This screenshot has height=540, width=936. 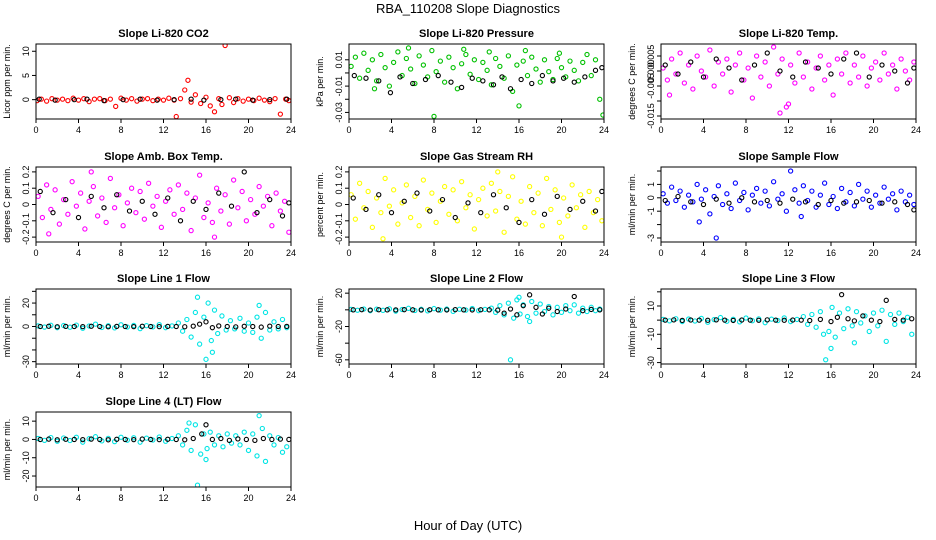 I want to click on y-tick-label: -1, so click(x=651, y=211).